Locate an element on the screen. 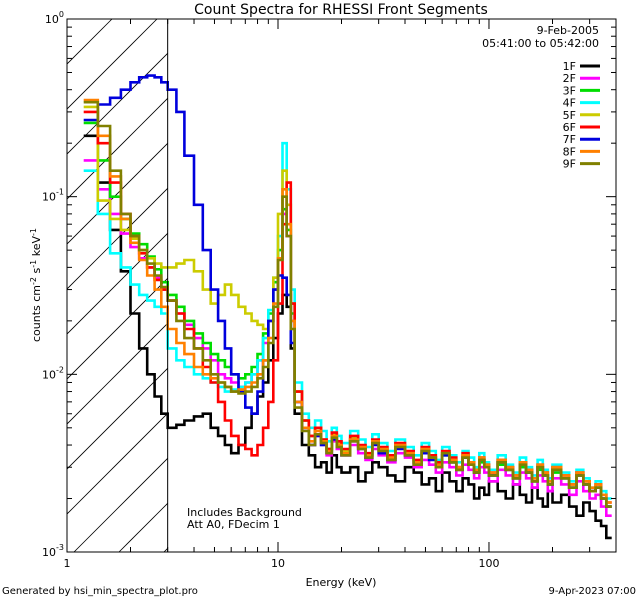  footer-generated-by: Generated by hsi_min_spectra_plot.pro is located at coordinates (100, 591).